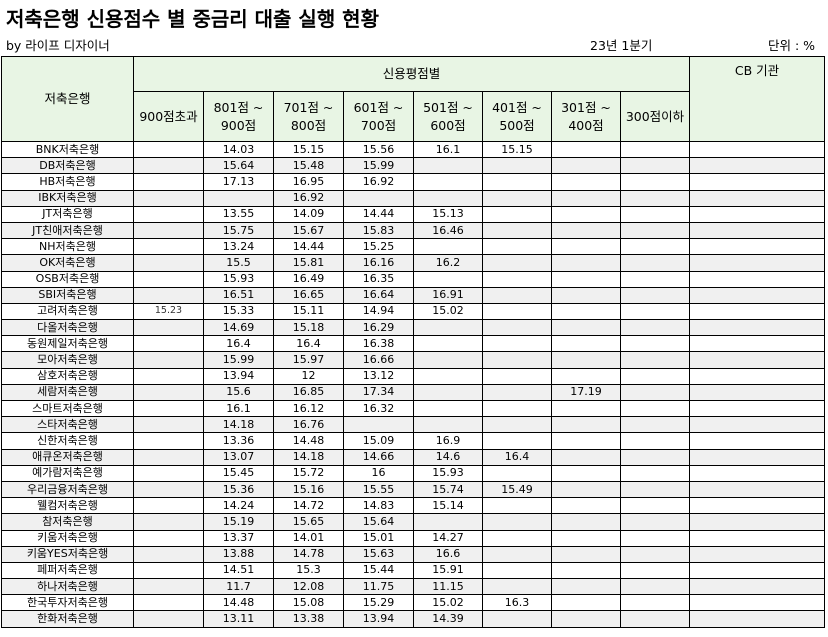  What do you see at coordinates (378, 489) in the screenshot?
I see `rate-cell: 15.55` at bounding box center [378, 489].